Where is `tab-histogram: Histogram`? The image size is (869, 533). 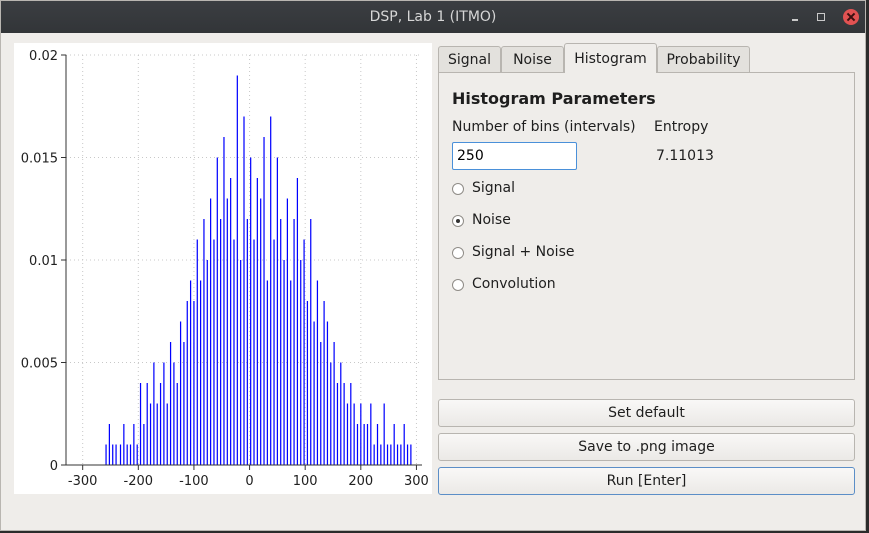
tab-histogram: Histogram is located at coordinates (610, 58).